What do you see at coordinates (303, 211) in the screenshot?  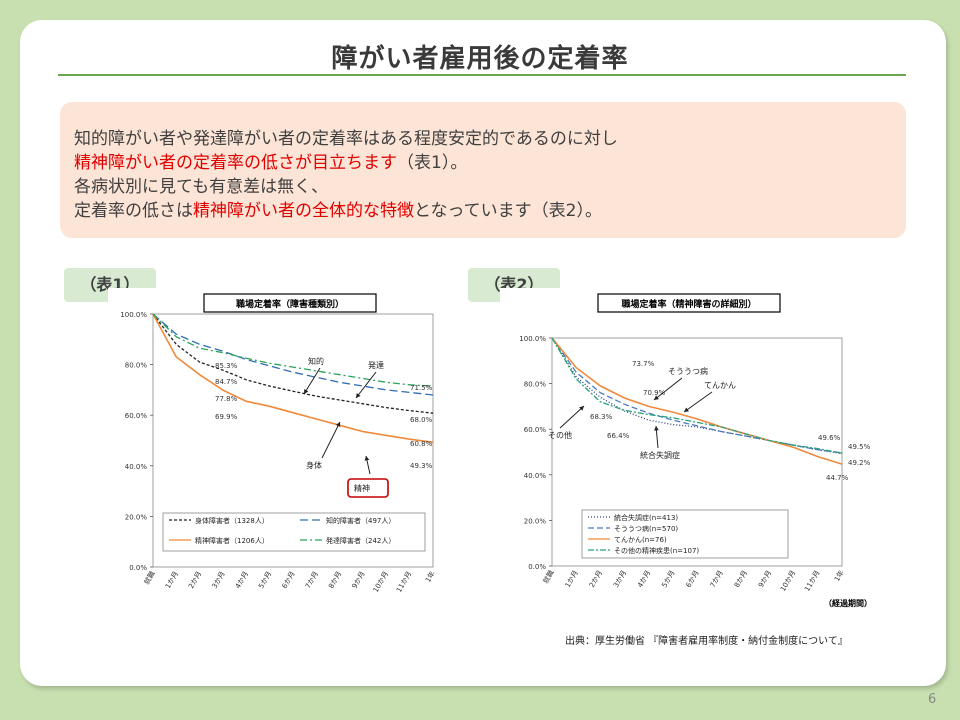 I see `summary-highlight-2: 精神障がい者の全体的な特徴` at bounding box center [303, 211].